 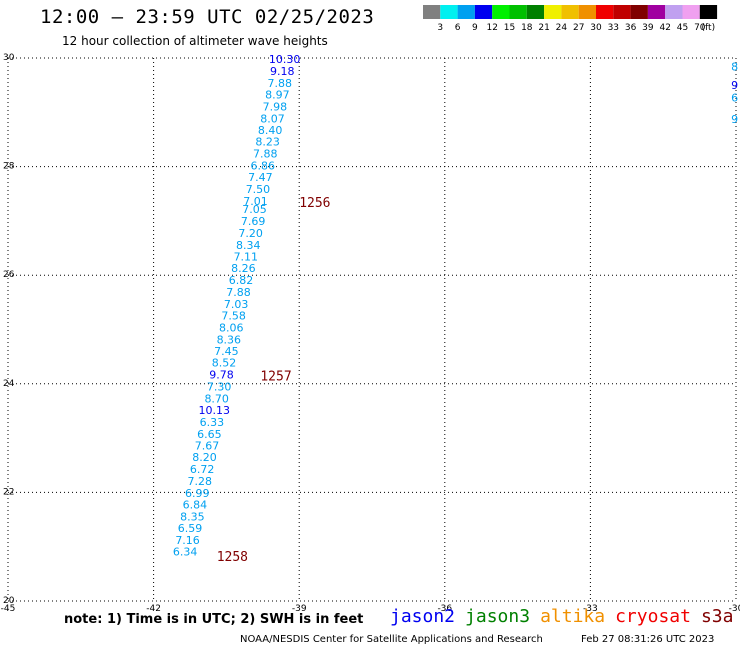 I want to click on x-tick-label: -39, so click(x=299, y=609).